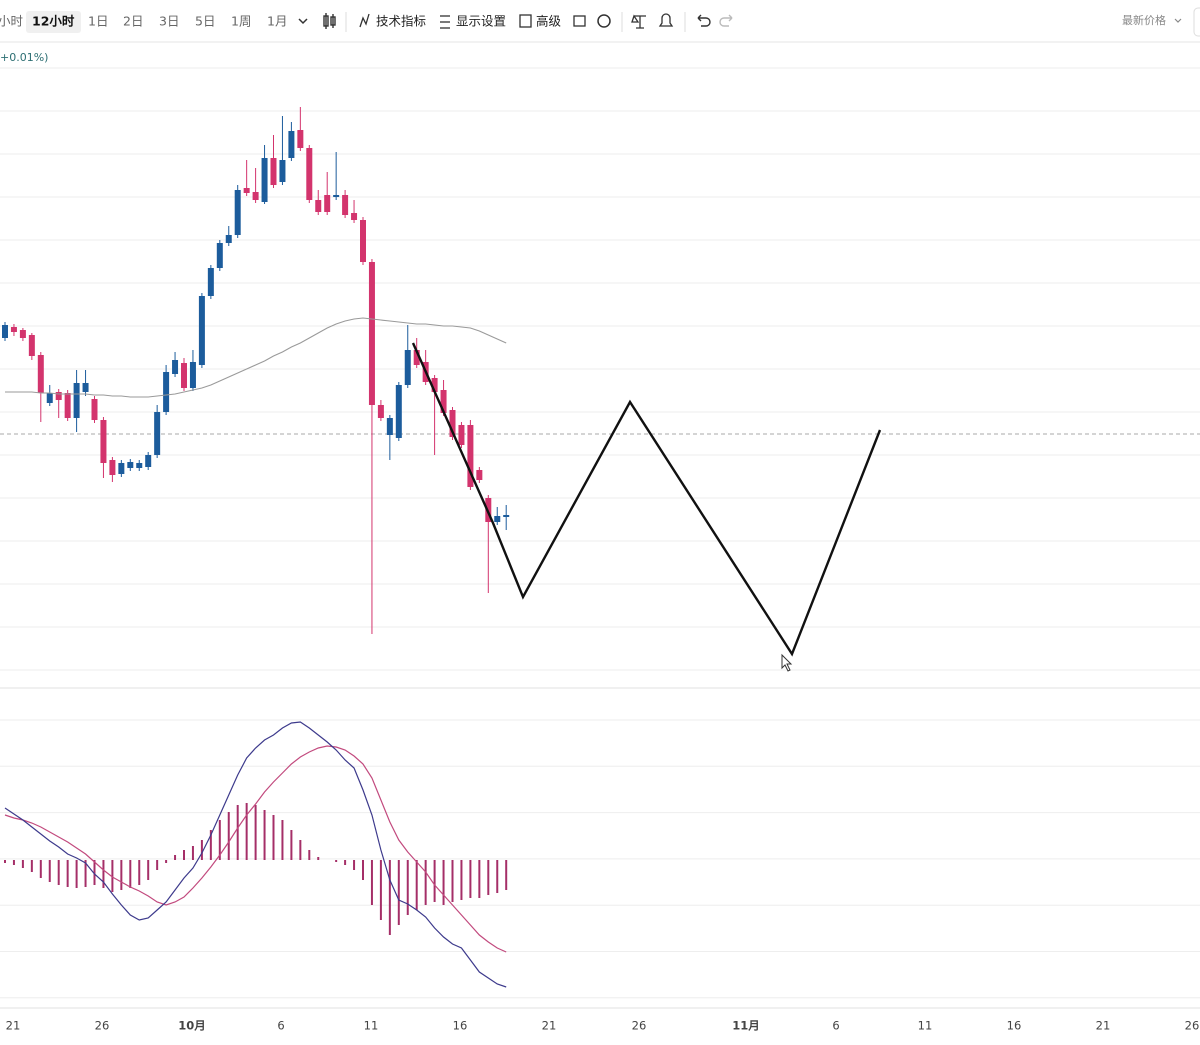  I want to click on price-mode: 最新价格, so click(1144, 20).